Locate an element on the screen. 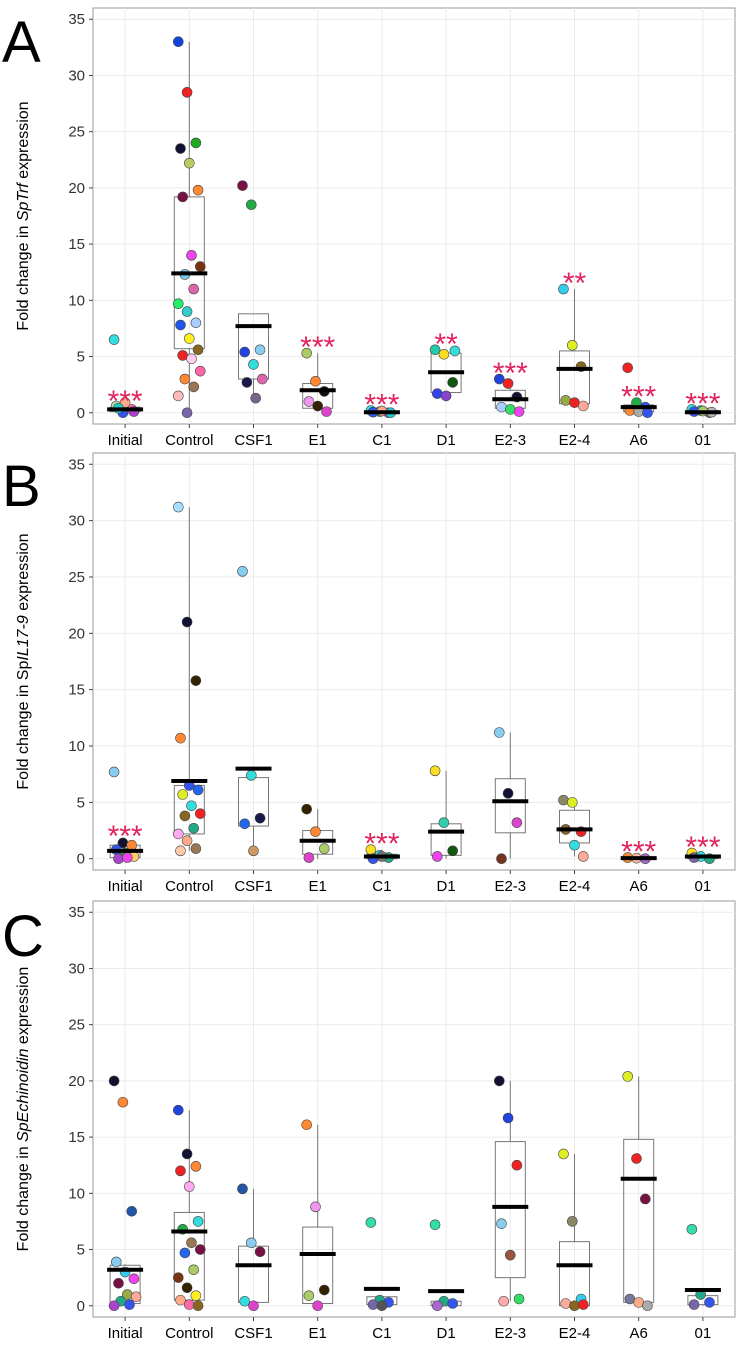  y-axis-title-gene: SpEchinoidin is located at coordinates (23, 1095).